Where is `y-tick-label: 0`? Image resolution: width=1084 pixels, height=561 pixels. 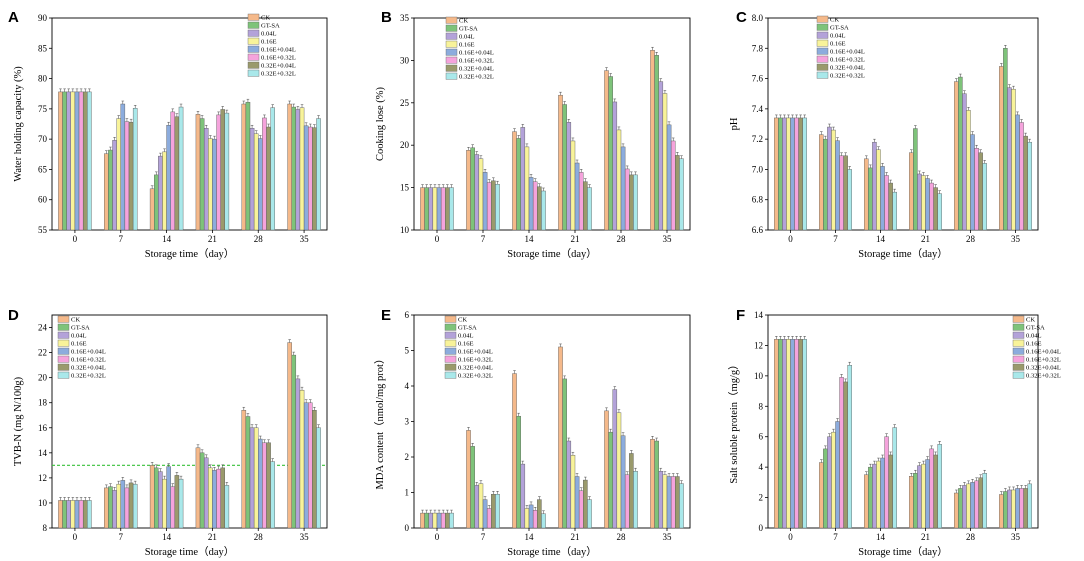
y-tick-label: 0 is located at coordinates (407, 528).